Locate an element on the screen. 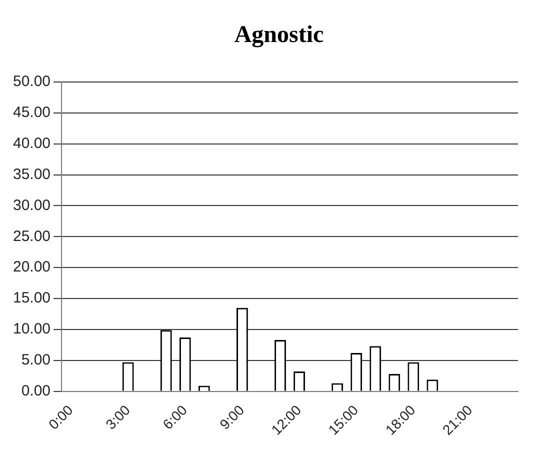 The width and height of the screenshot is (558, 462). y-tick-label: 45.00 is located at coordinates (31, 113).